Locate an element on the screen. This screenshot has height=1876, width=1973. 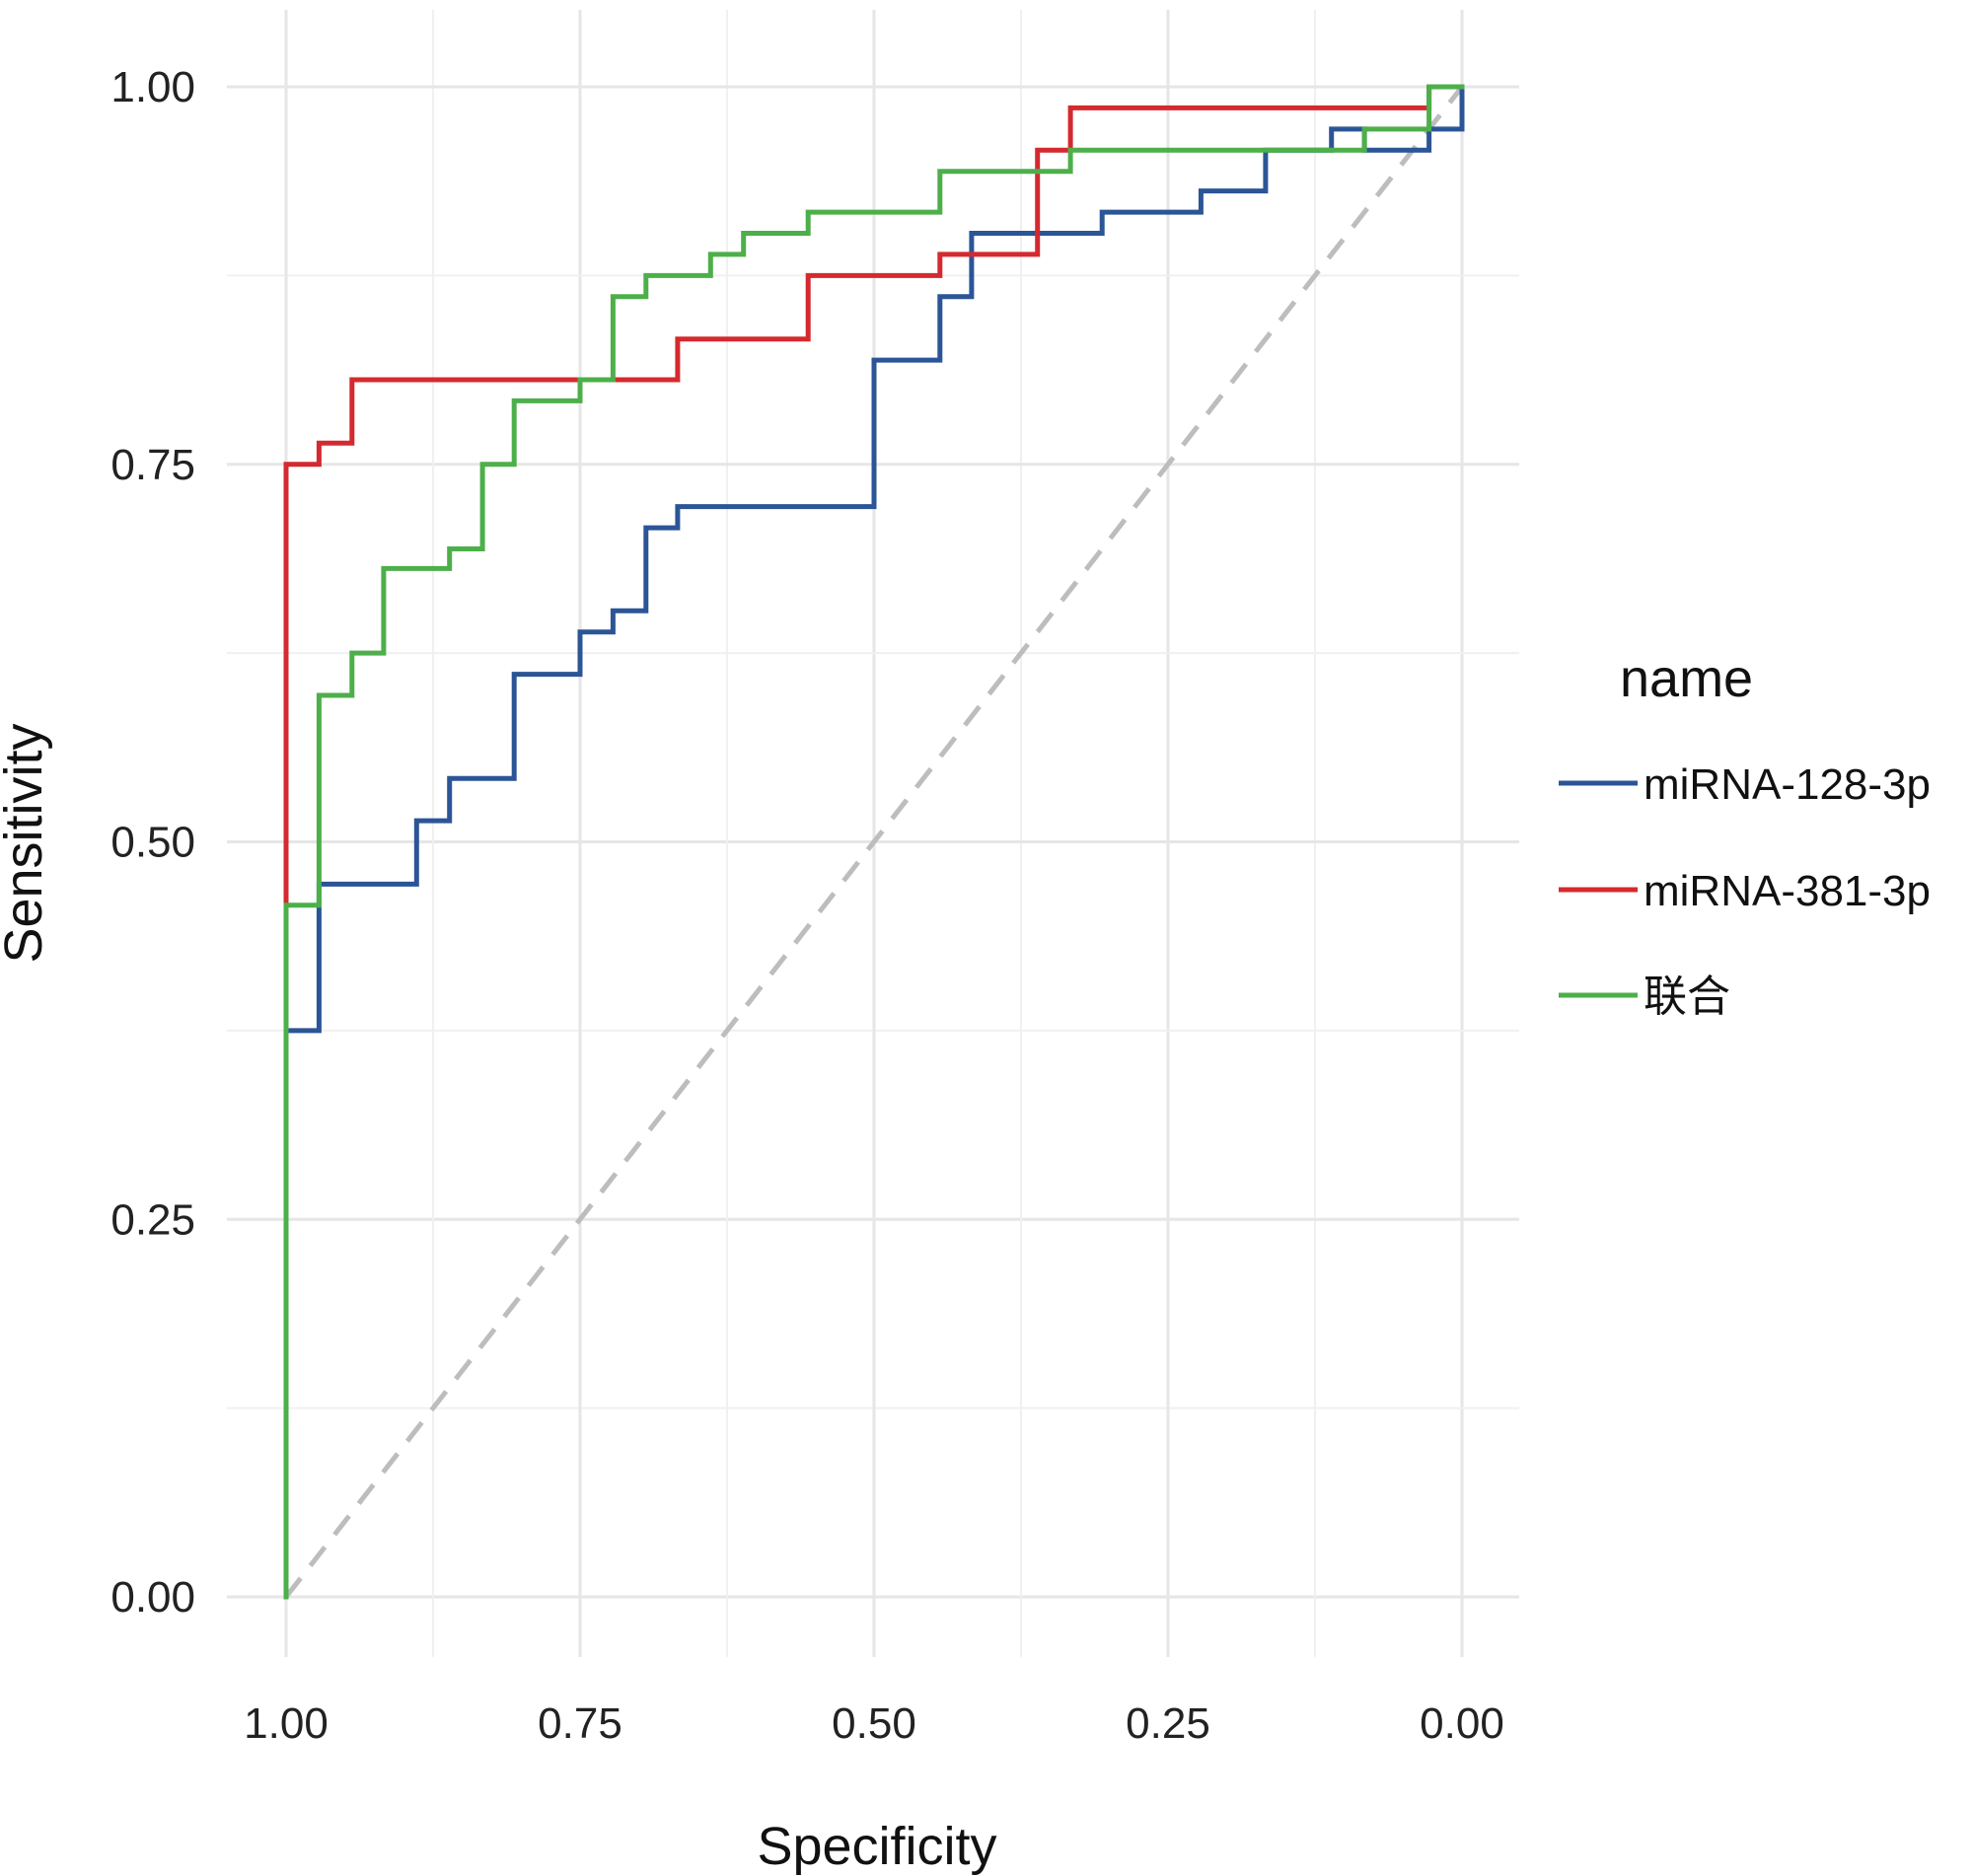
legend: name miRNA-128-3p miRNA-381-3p 联合 is located at coordinates (1745, 835).